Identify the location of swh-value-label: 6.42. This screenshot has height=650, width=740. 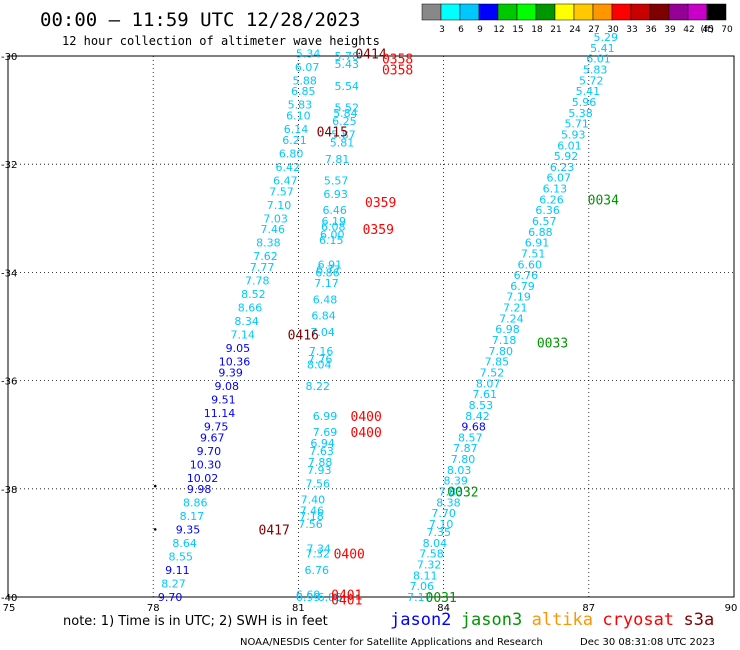
(288, 167).